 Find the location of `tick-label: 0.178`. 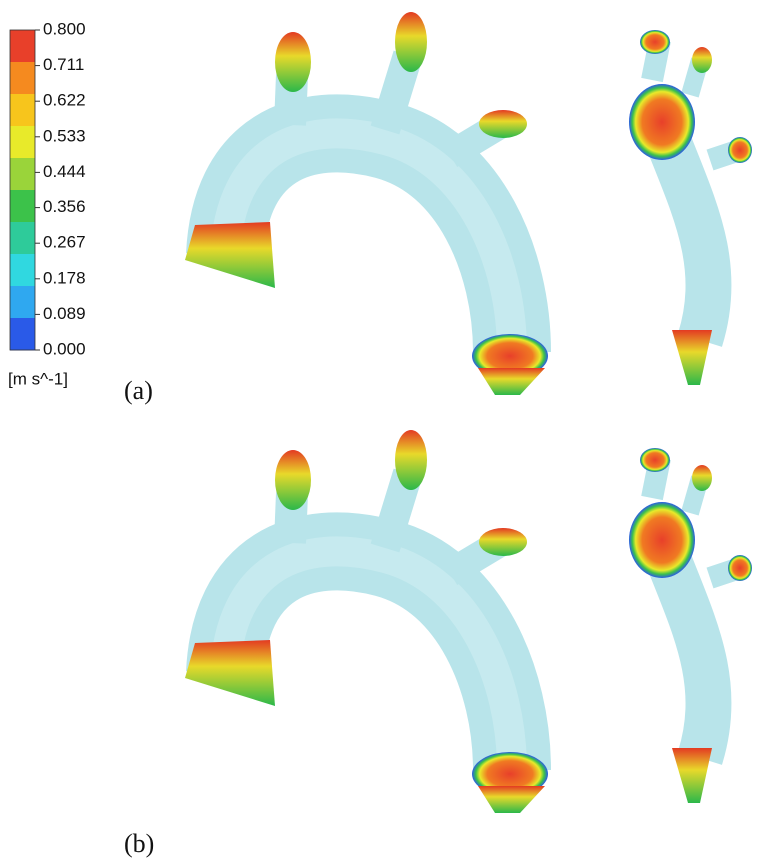

tick-label: 0.178 is located at coordinates (64, 277).